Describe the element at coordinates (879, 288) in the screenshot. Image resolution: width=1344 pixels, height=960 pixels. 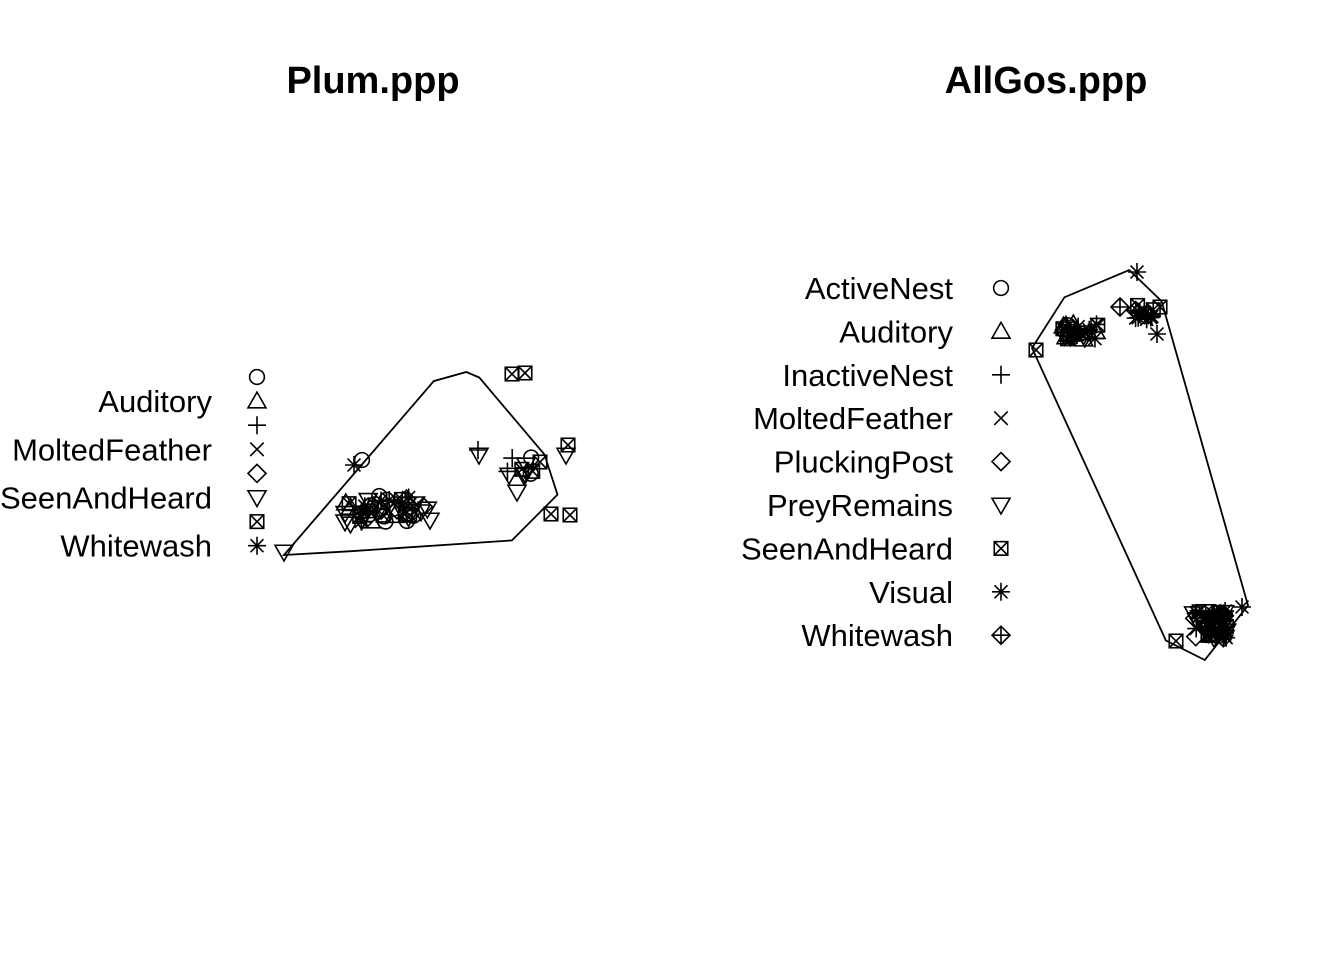
I see `legend-label: ActiveNest` at that location.